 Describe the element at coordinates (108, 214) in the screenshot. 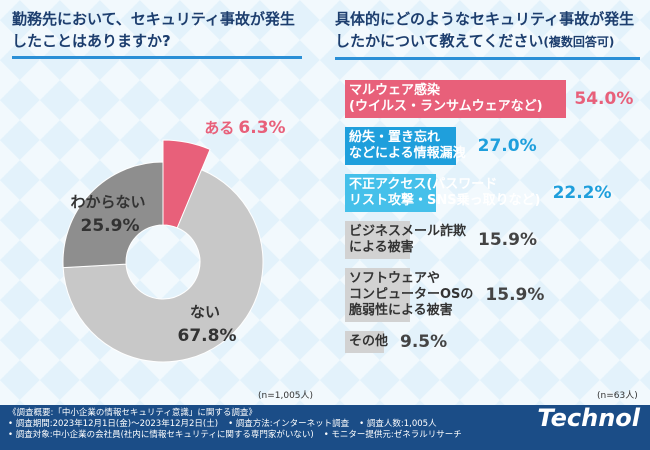

I see `pie-label: わからない 25.9%` at that location.